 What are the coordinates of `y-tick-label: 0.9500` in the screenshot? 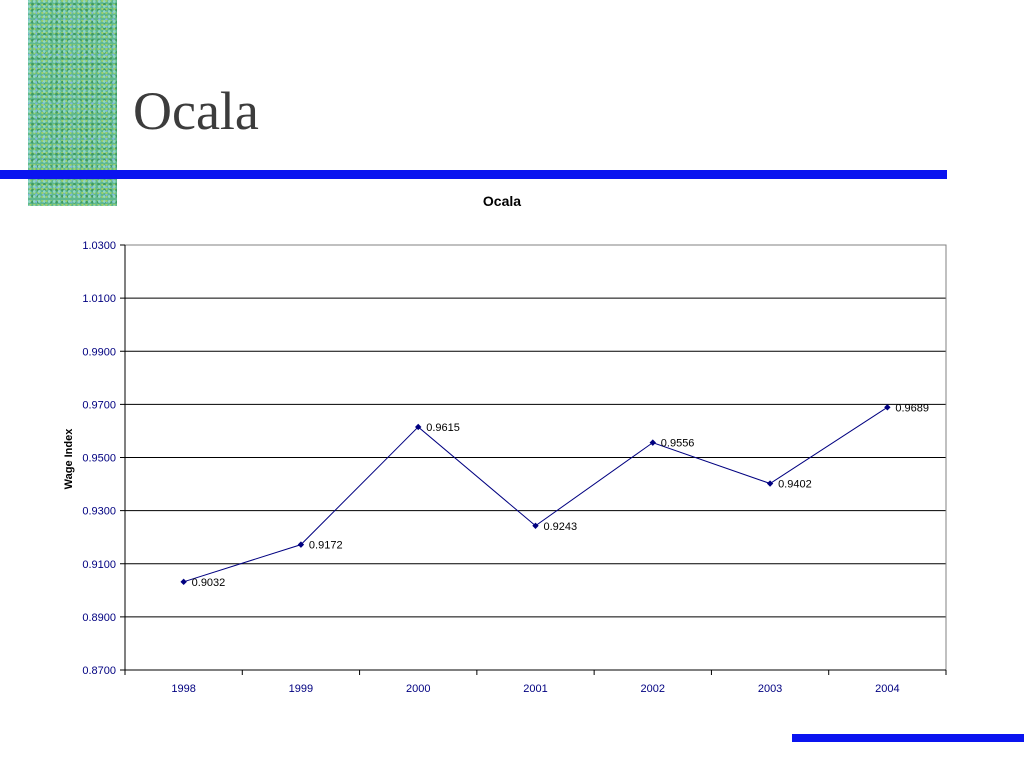 It's located at (99, 459).